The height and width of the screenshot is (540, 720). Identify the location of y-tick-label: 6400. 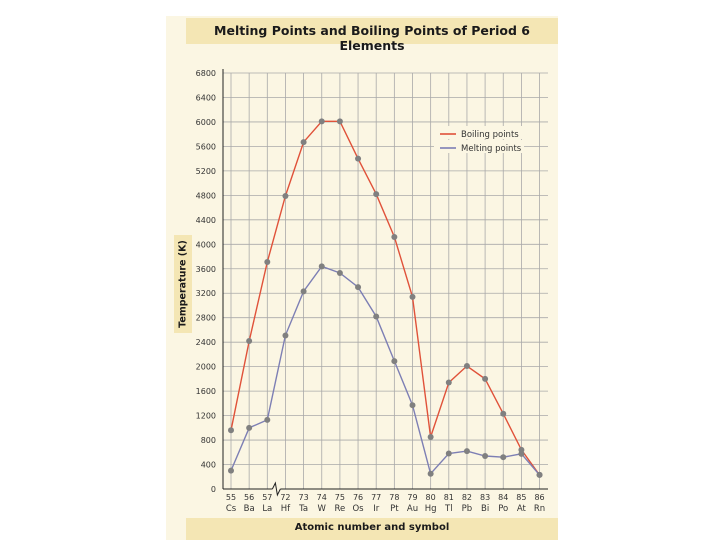
(206, 97).